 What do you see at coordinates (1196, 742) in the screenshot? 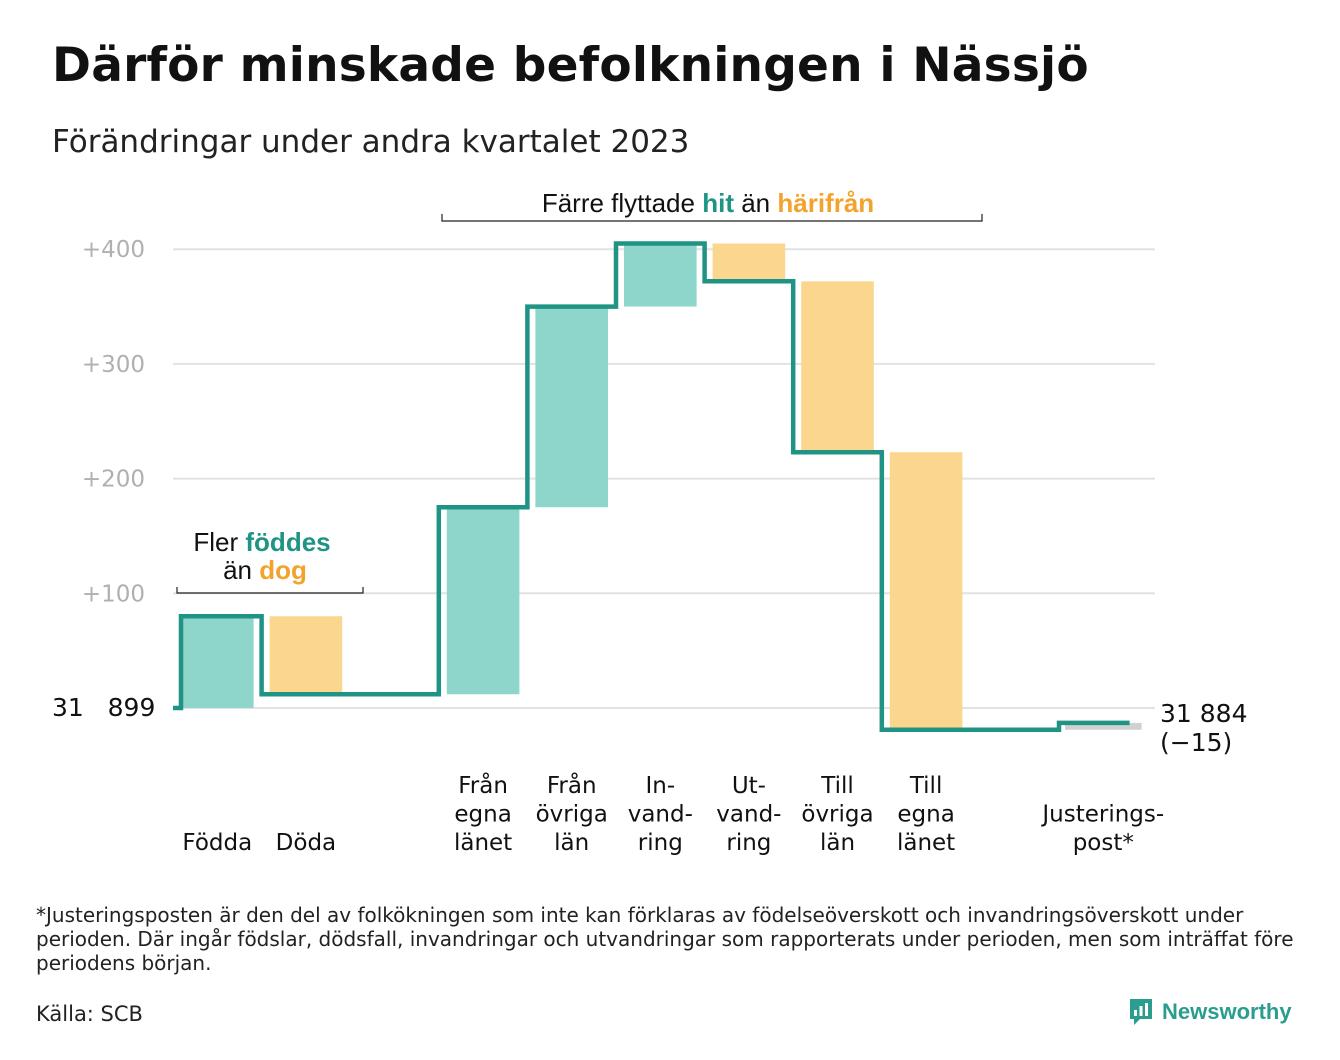
I see `end-change-label: (−15)` at bounding box center [1196, 742].